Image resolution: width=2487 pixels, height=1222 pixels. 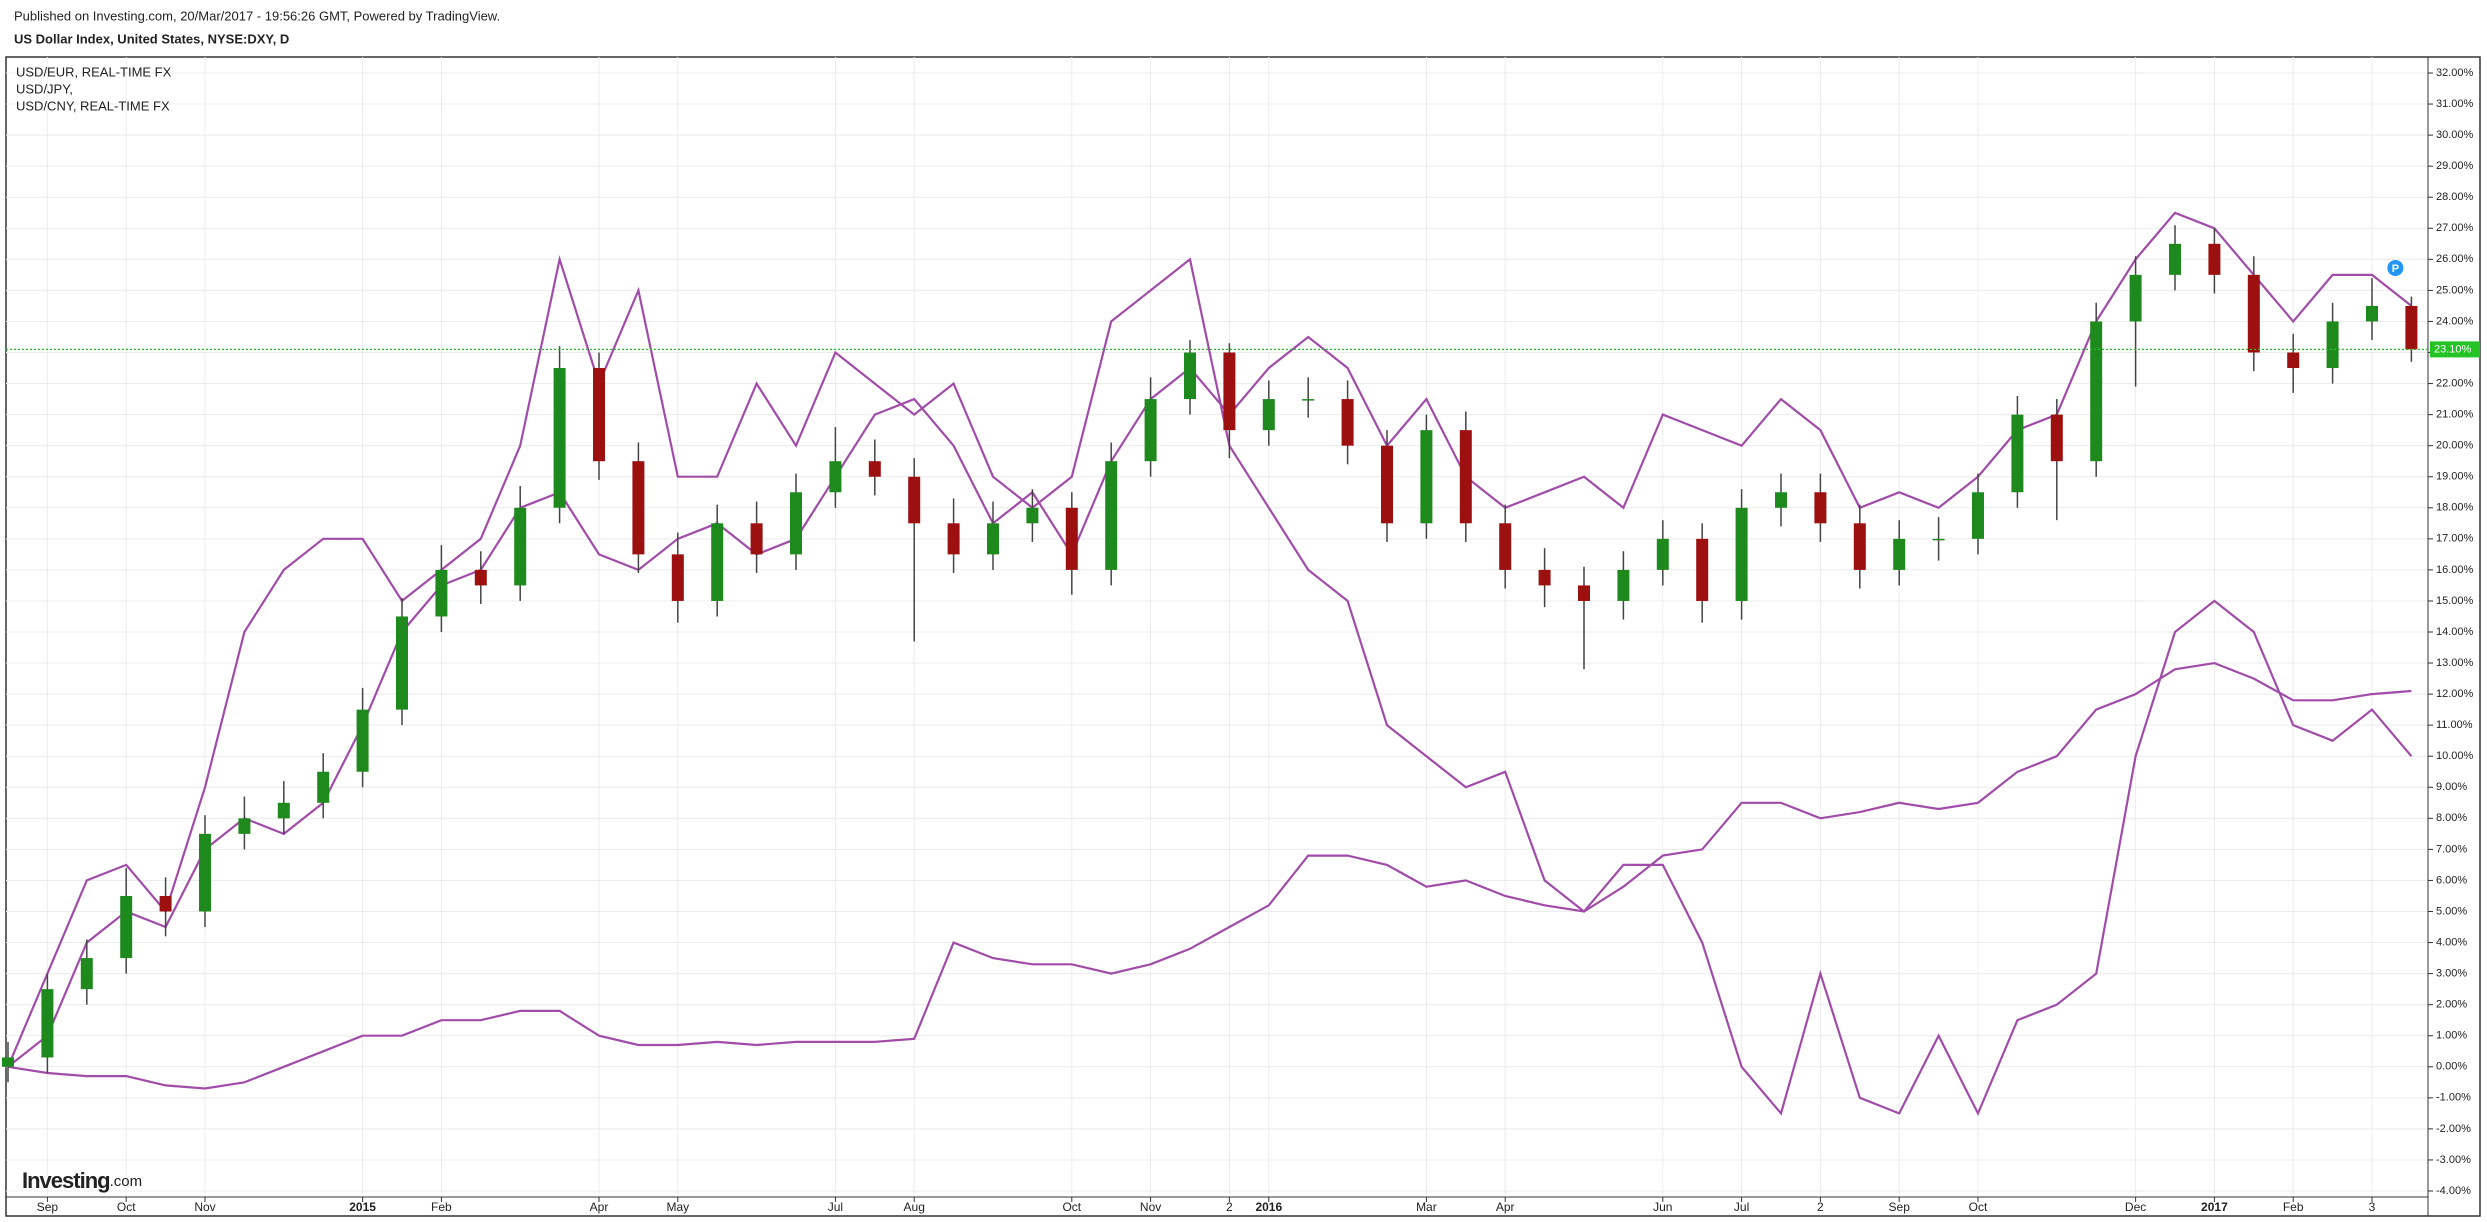 I want to click on legend-entry: USD/JPY,, so click(x=44, y=88).